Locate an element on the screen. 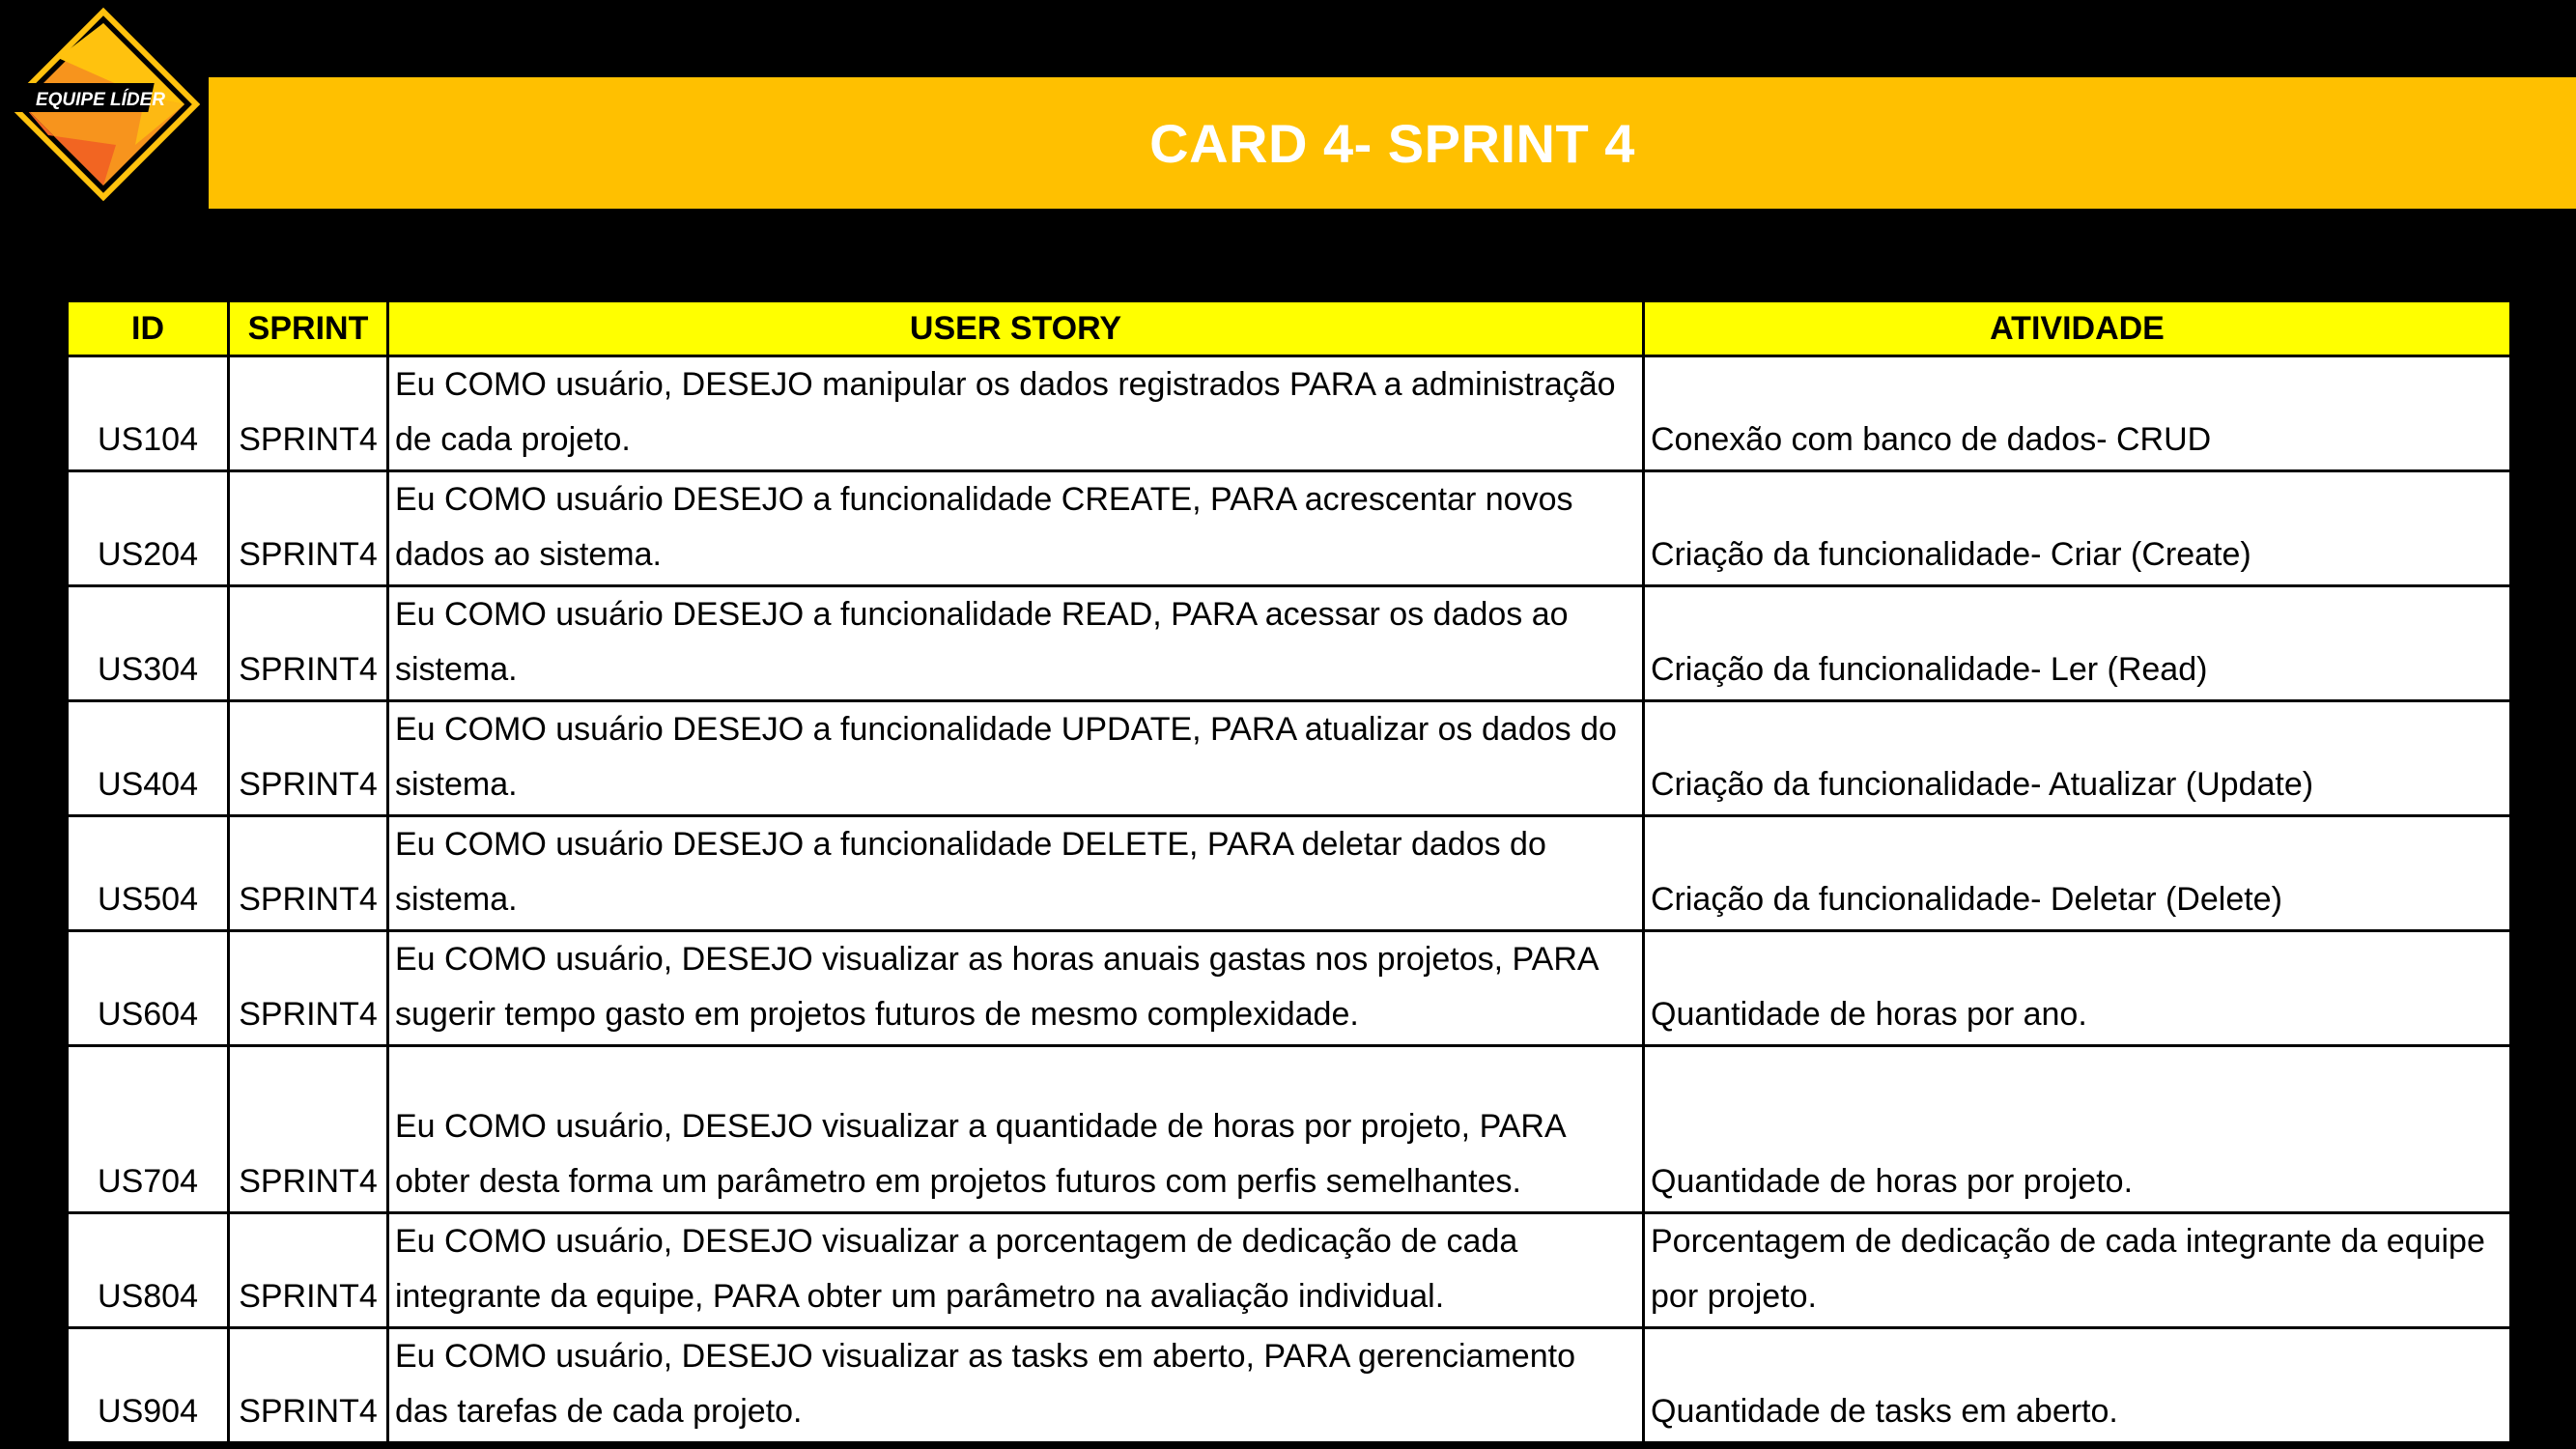 Image resolution: width=2576 pixels, height=1449 pixels. table-header-row: ID SPRINT USER STORY ATIVIDADE is located at coordinates (1289, 328).